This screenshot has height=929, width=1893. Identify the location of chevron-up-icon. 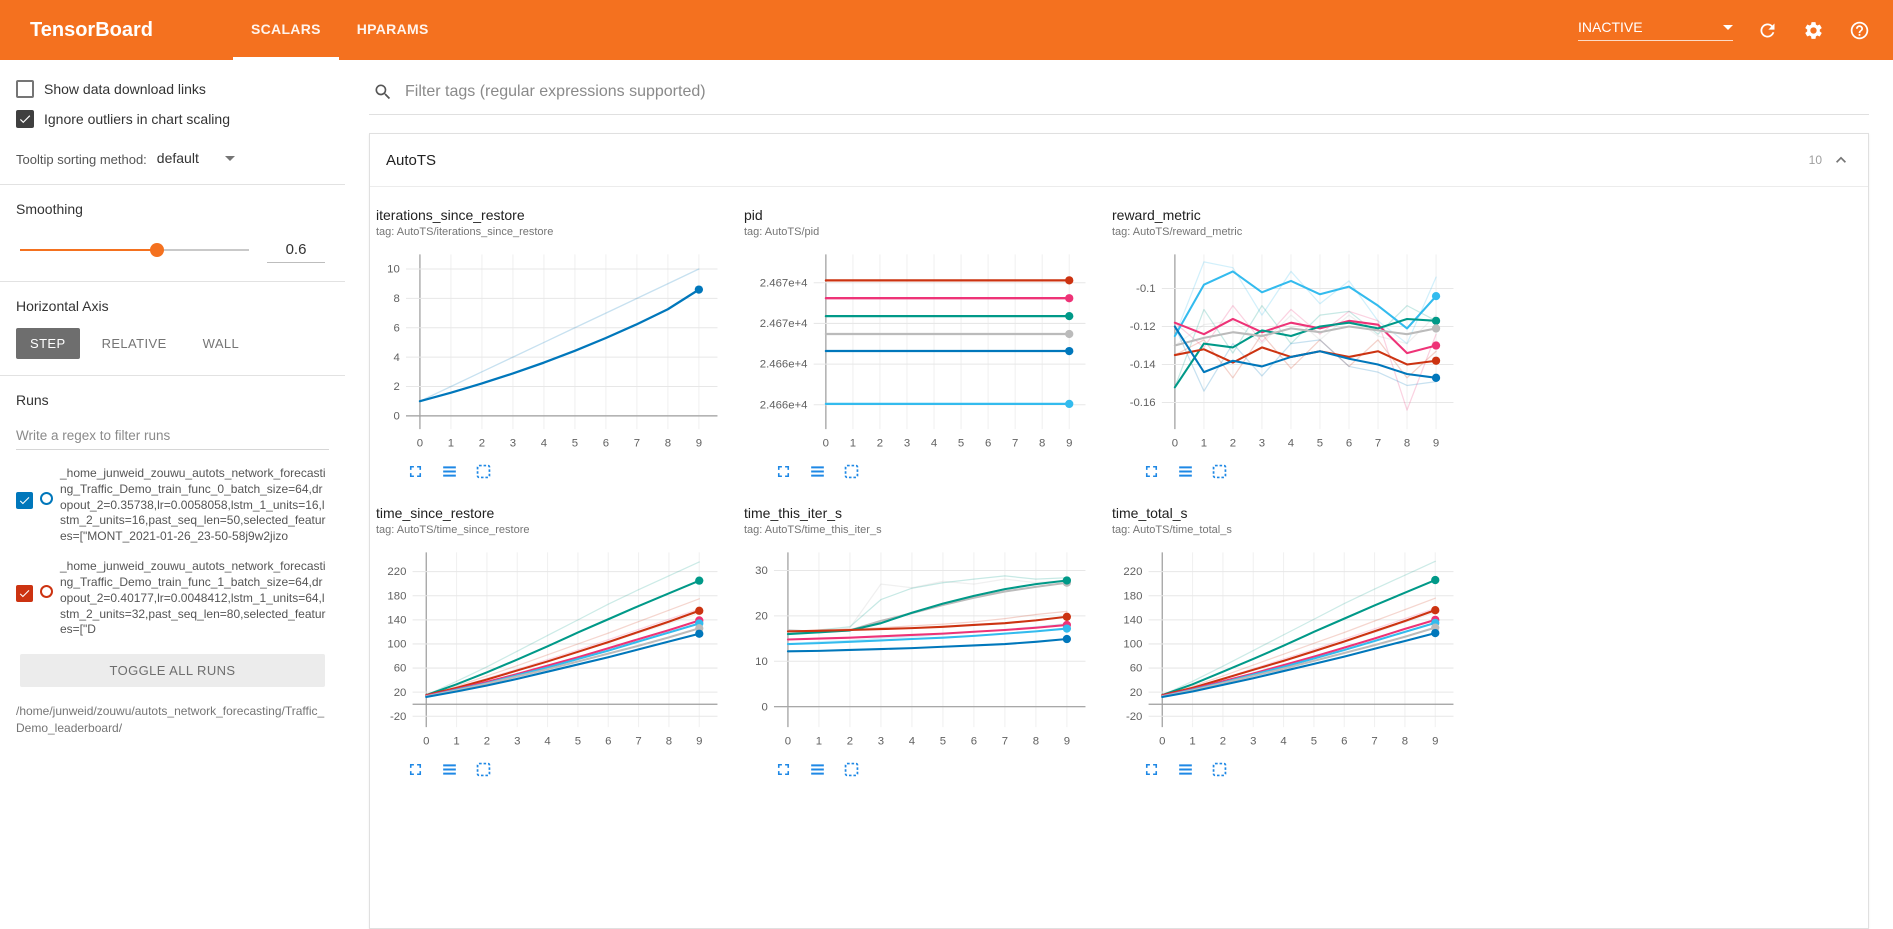
(1841, 160).